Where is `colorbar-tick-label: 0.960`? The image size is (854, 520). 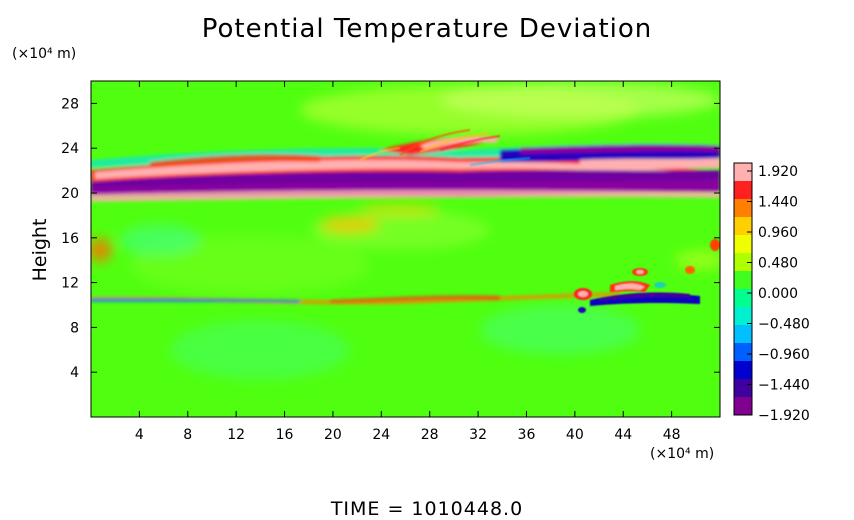
colorbar-tick-label: 0.960 is located at coordinates (778, 233).